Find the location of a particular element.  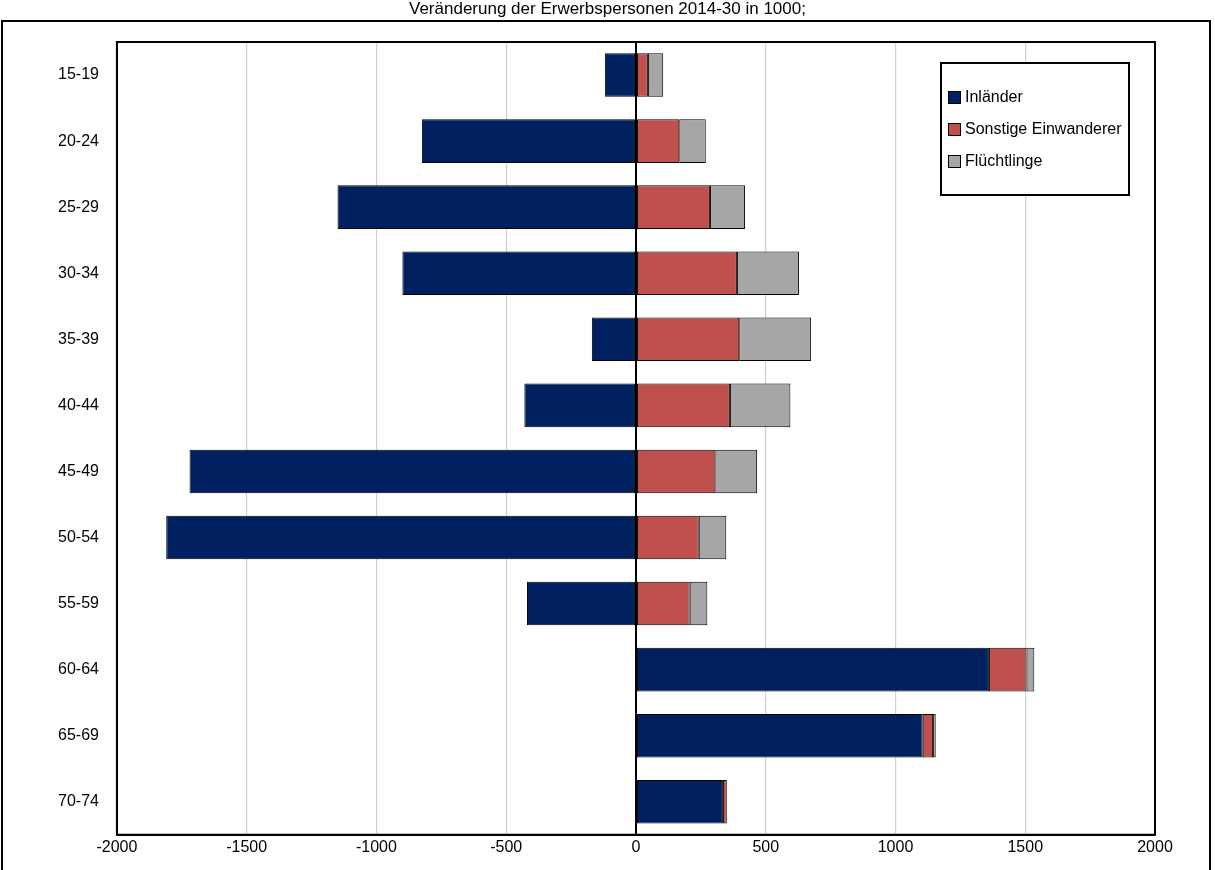

y-tick-label: 65-69 is located at coordinates (79, 735).